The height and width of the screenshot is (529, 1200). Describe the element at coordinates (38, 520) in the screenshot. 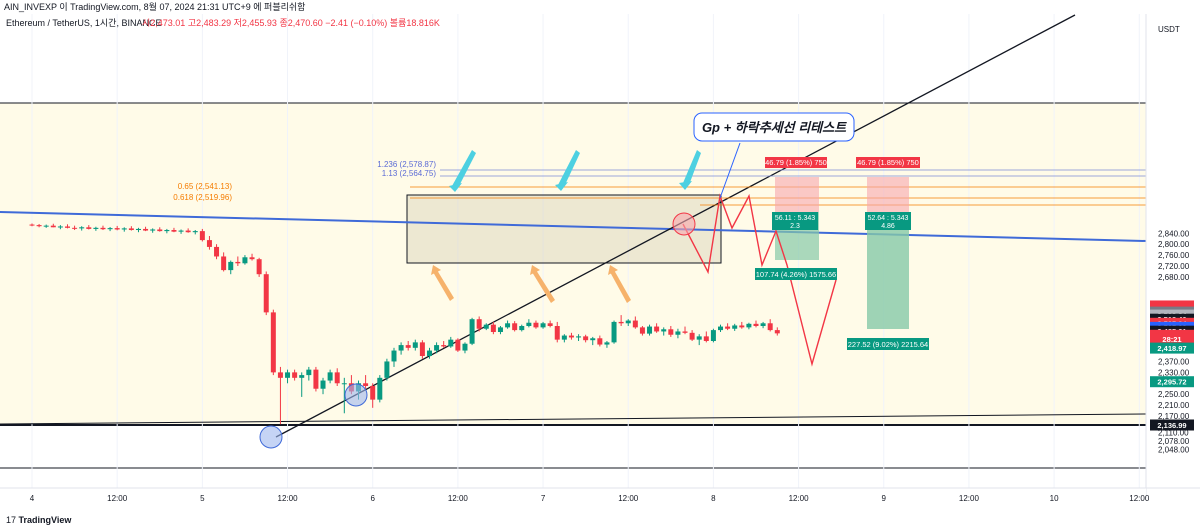

I see `tradingview-logo: 17 TradingView` at that location.